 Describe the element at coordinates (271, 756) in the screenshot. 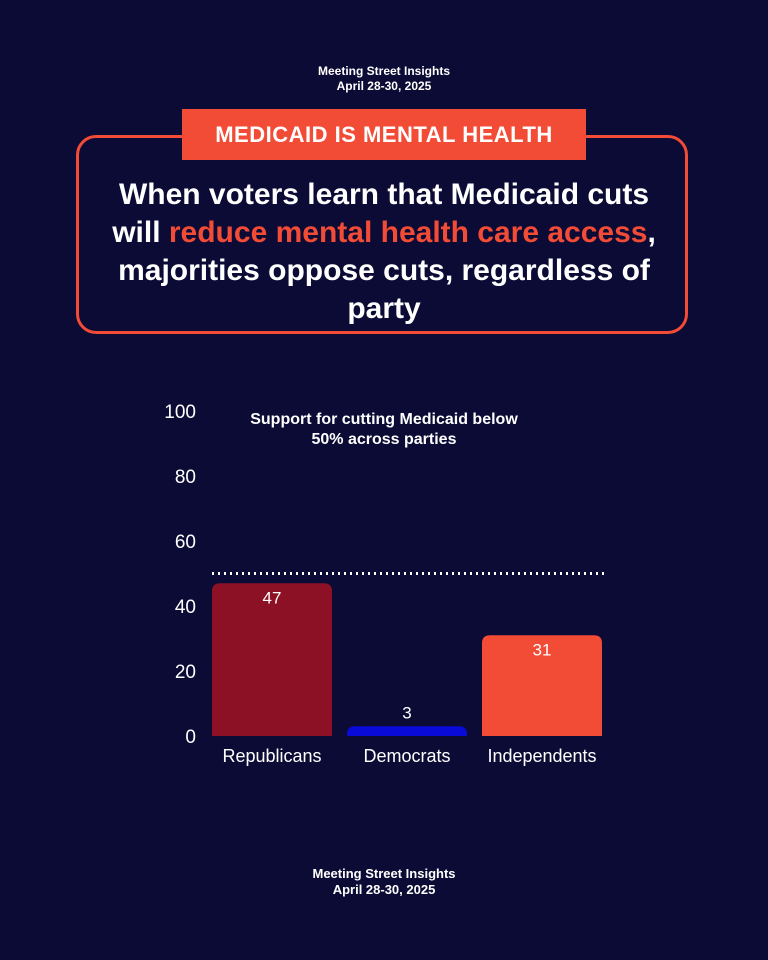

I see `x-tick-label: Republicans` at that location.